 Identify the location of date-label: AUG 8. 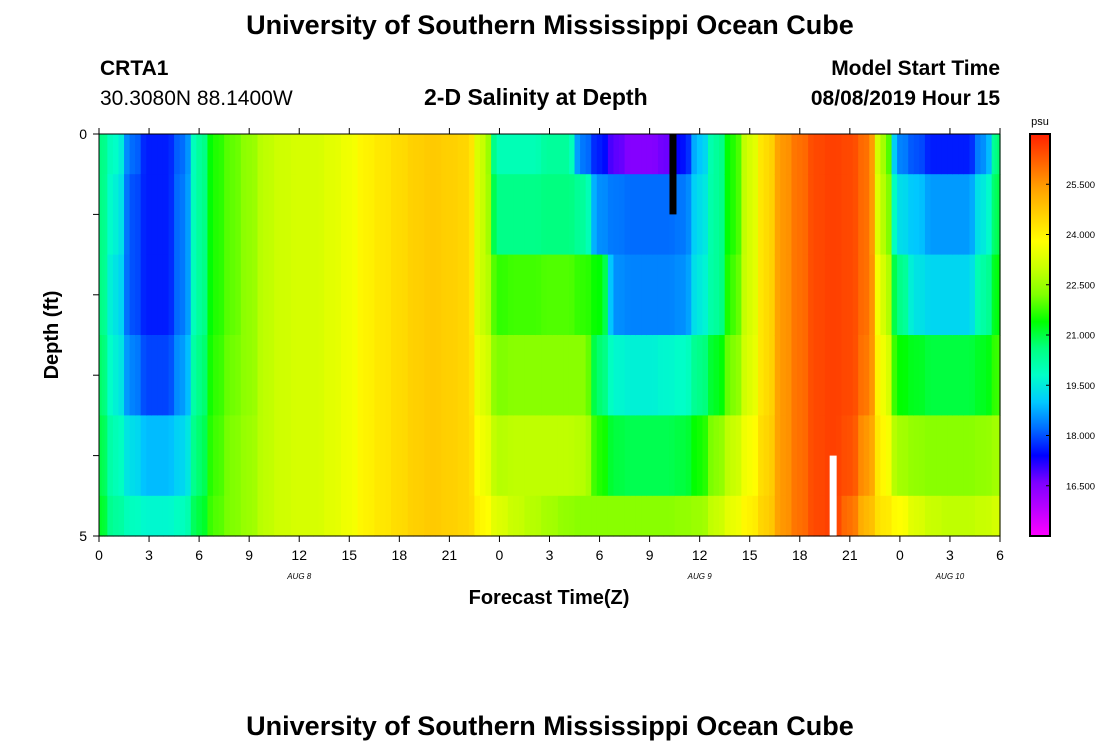
(299, 576).